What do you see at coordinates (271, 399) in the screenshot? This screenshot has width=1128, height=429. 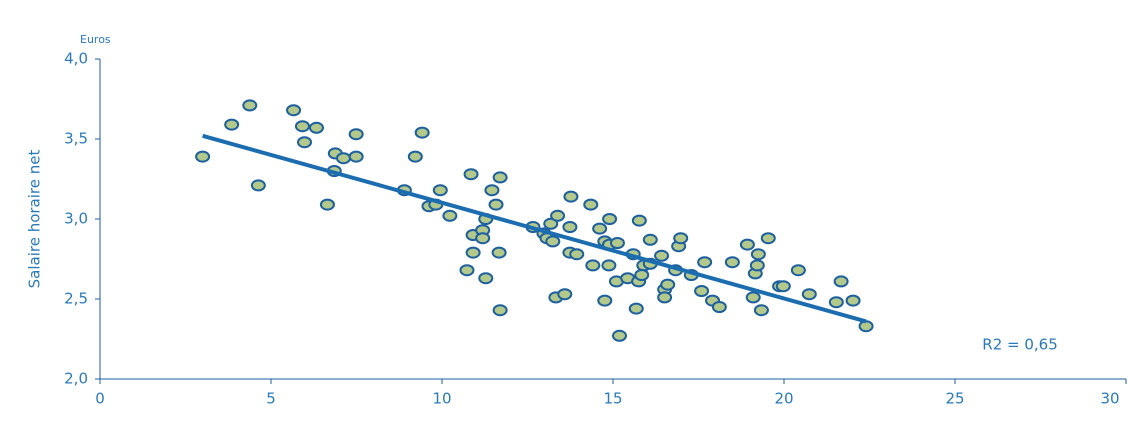 I see `x-tick-label: 5` at bounding box center [271, 399].